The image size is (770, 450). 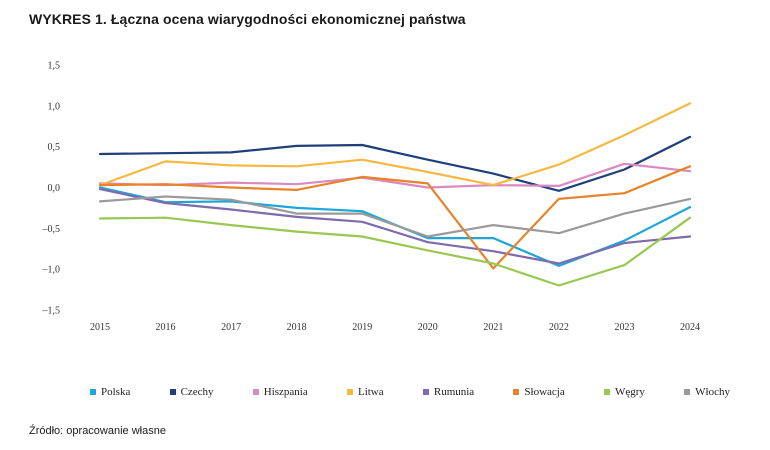 I want to click on series-line-rumunia, so click(x=395, y=226).